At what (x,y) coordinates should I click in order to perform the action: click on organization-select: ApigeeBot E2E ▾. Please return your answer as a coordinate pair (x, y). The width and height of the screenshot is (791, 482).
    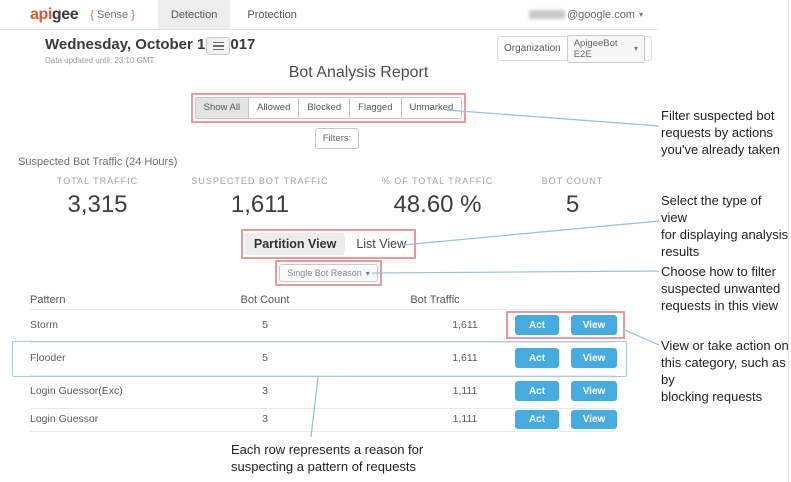
    Looking at the image, I should click on (605, 48).